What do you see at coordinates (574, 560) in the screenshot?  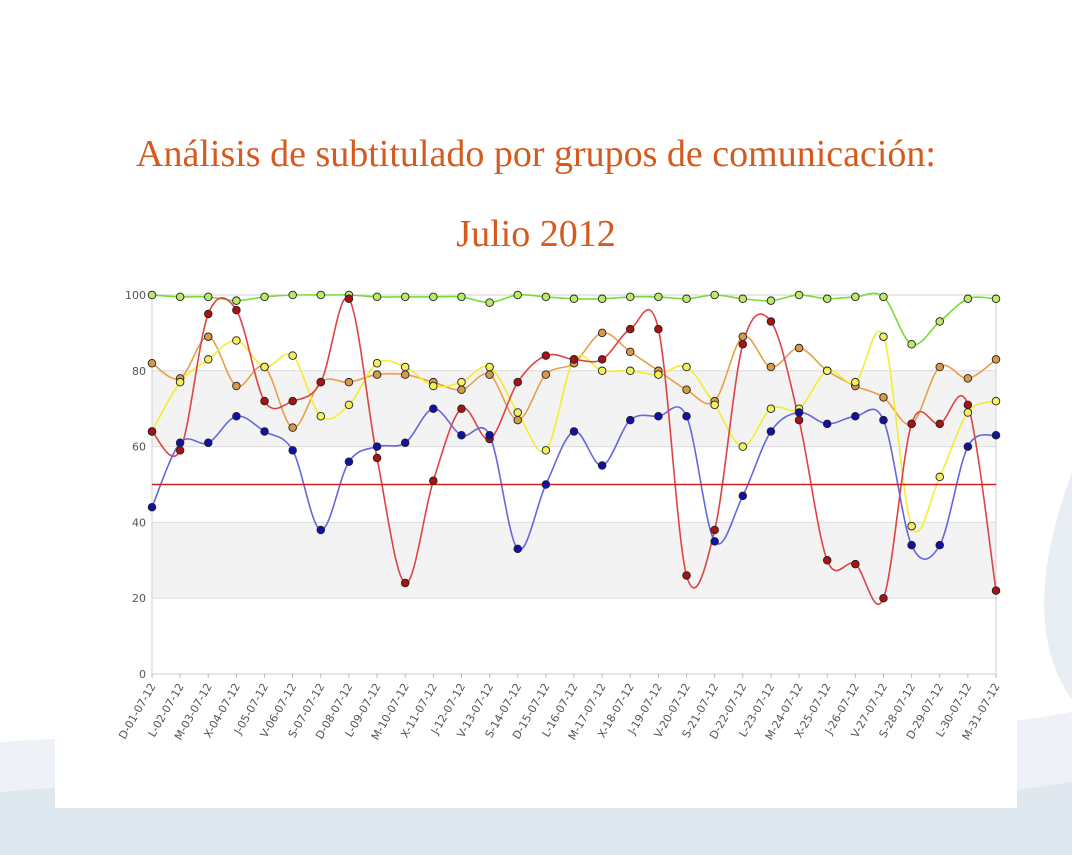 I see `grid-band` at bounding box center [574, 560].